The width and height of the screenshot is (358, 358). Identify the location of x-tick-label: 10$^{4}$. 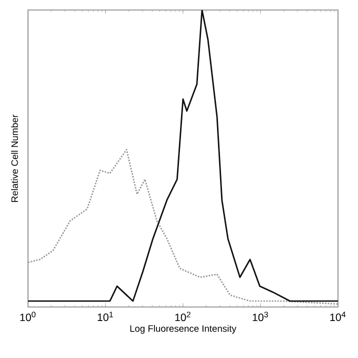
(338, 317).